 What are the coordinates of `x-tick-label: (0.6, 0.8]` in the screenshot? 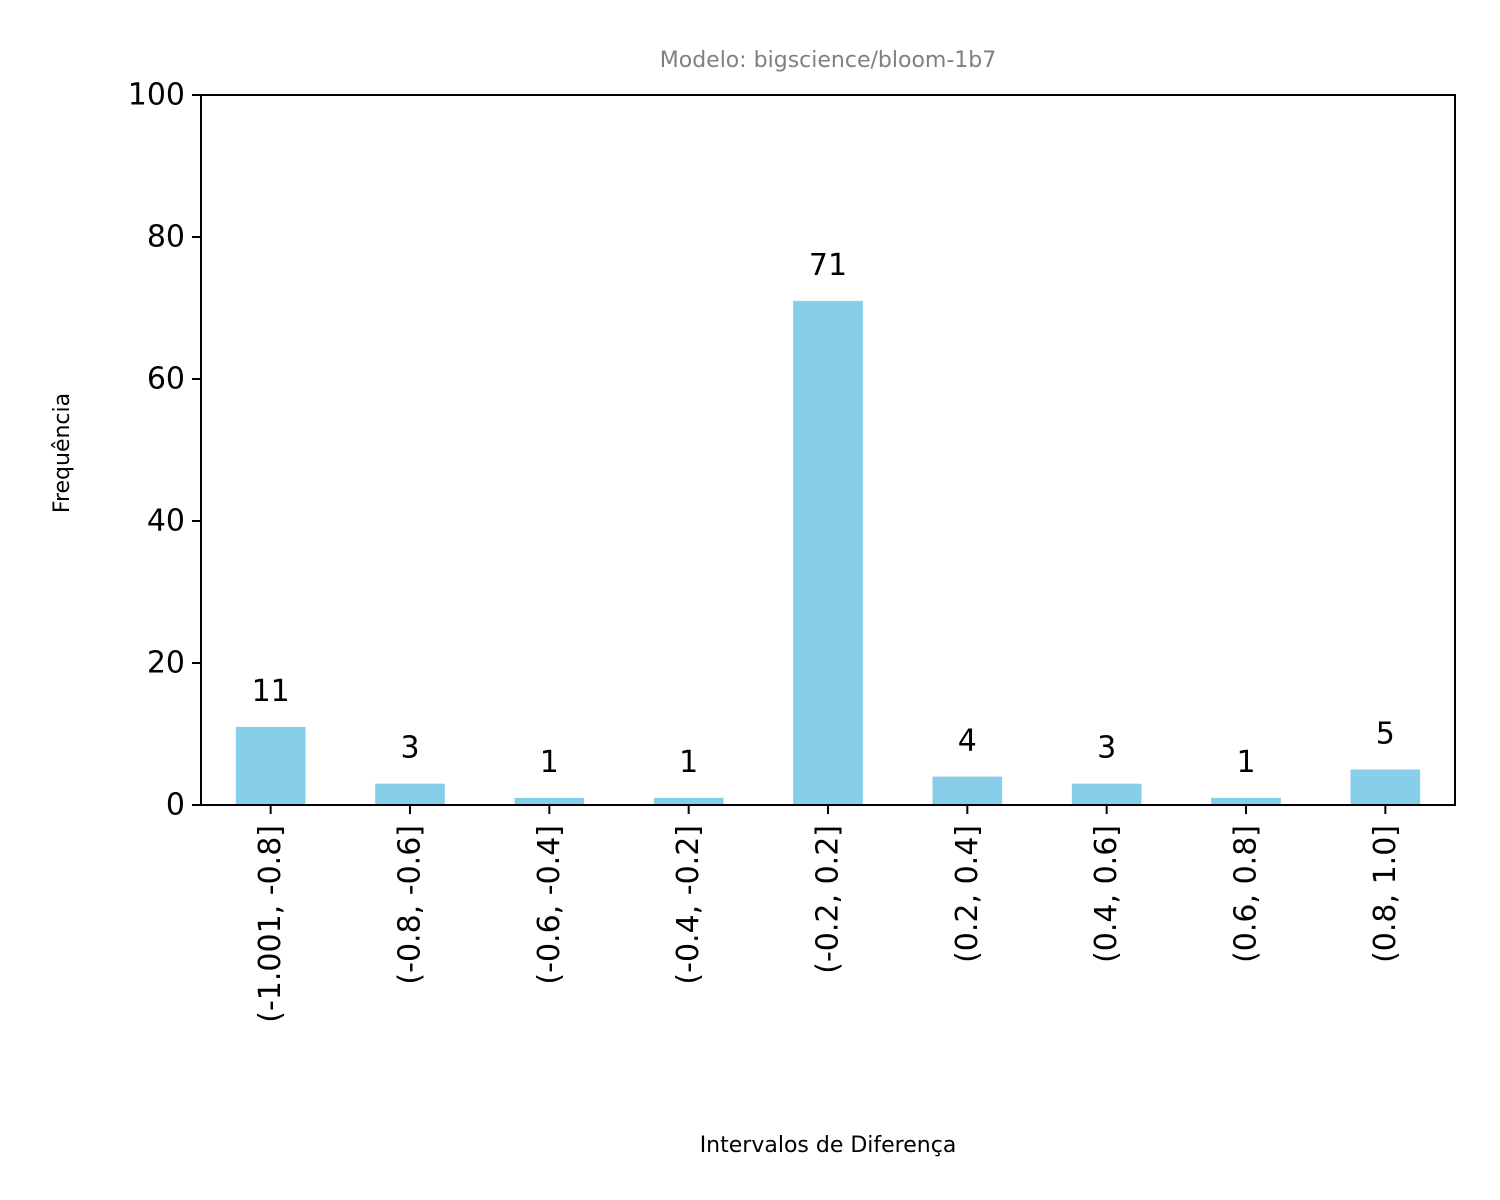 It's located at (1246, 894).